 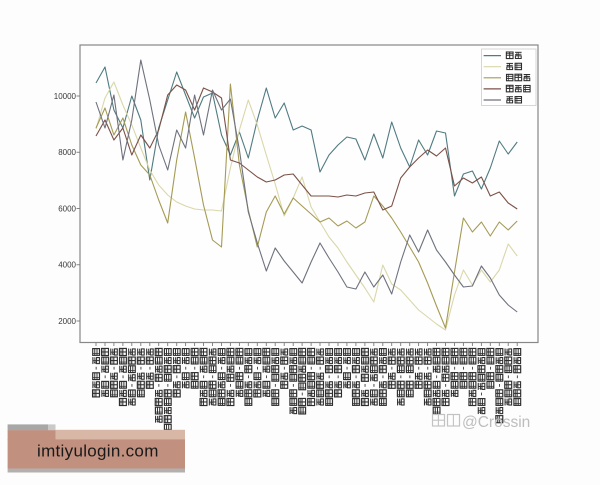 What do you see at coordinates (67, 208) in the screenshot?
I see `svg-text: 6000` at bounding box center [67, 208].